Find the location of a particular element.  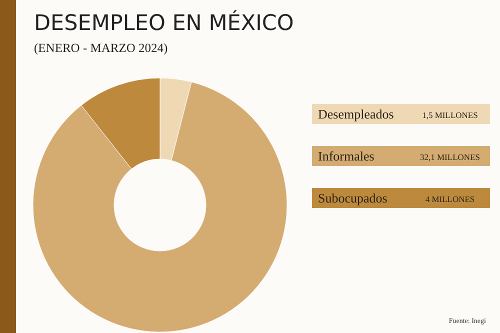

legend-label: Desempleados is located at coordinates (356, 114).